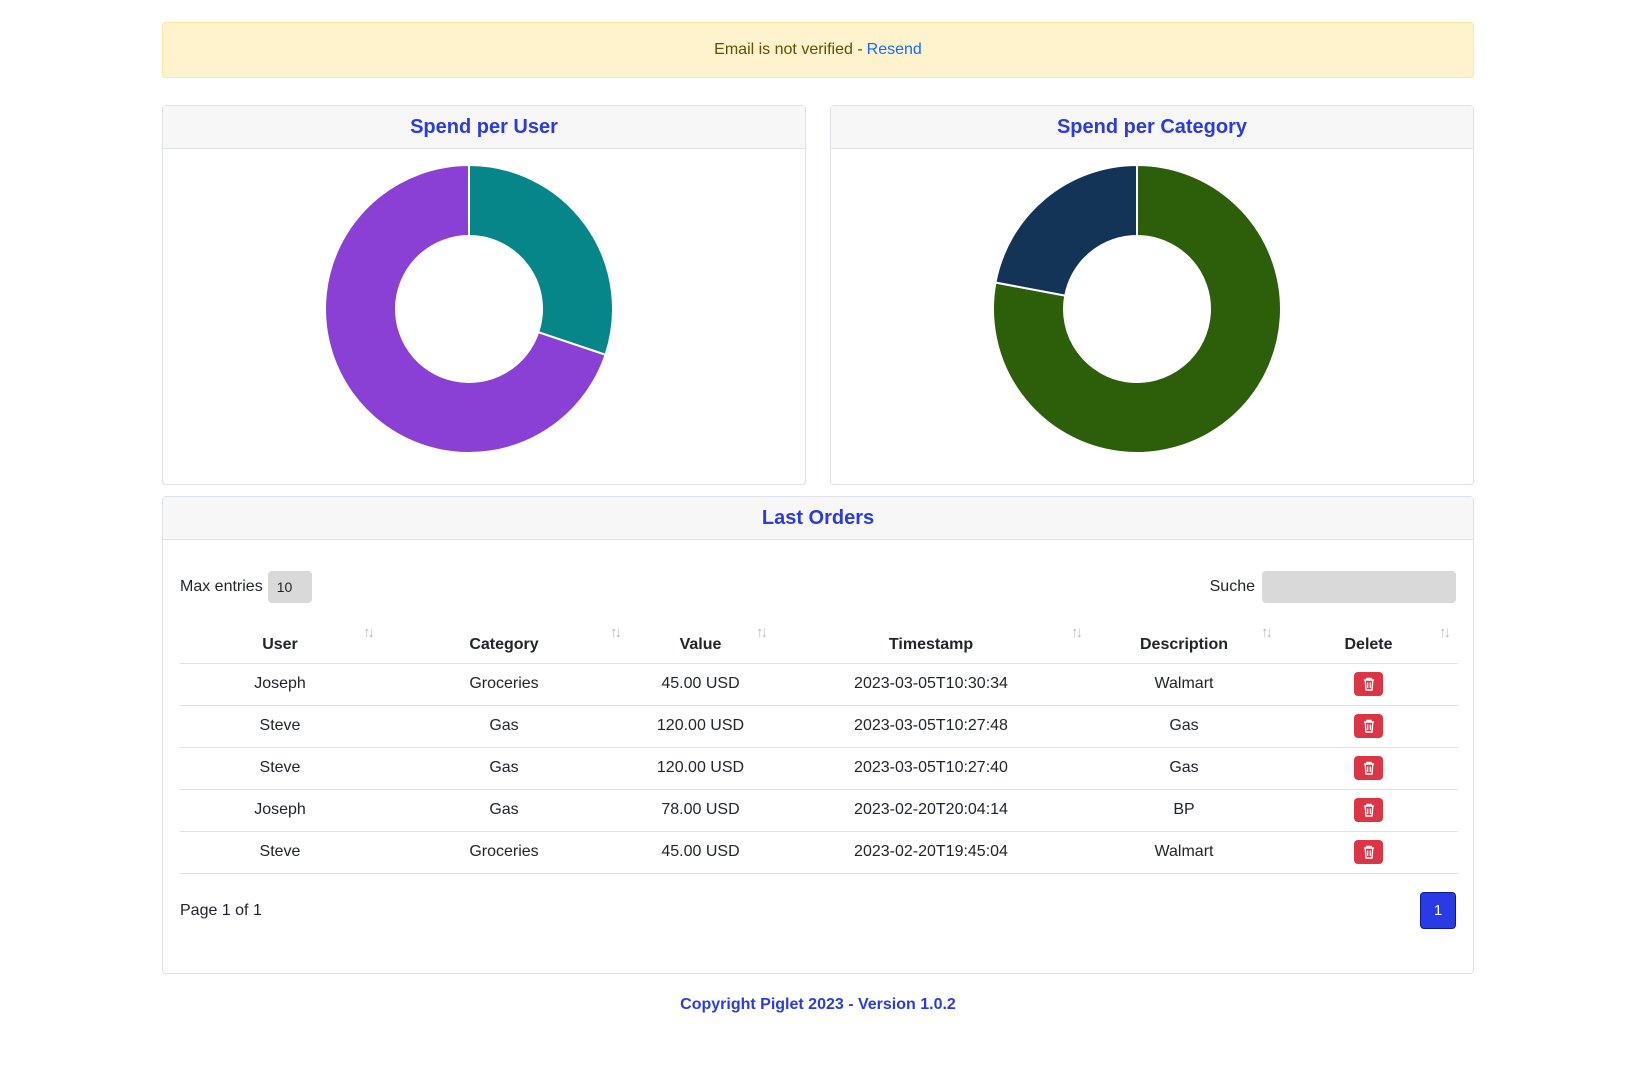  I want to click on column-header-delete: Delete ↑↓, so click(1368, 638).